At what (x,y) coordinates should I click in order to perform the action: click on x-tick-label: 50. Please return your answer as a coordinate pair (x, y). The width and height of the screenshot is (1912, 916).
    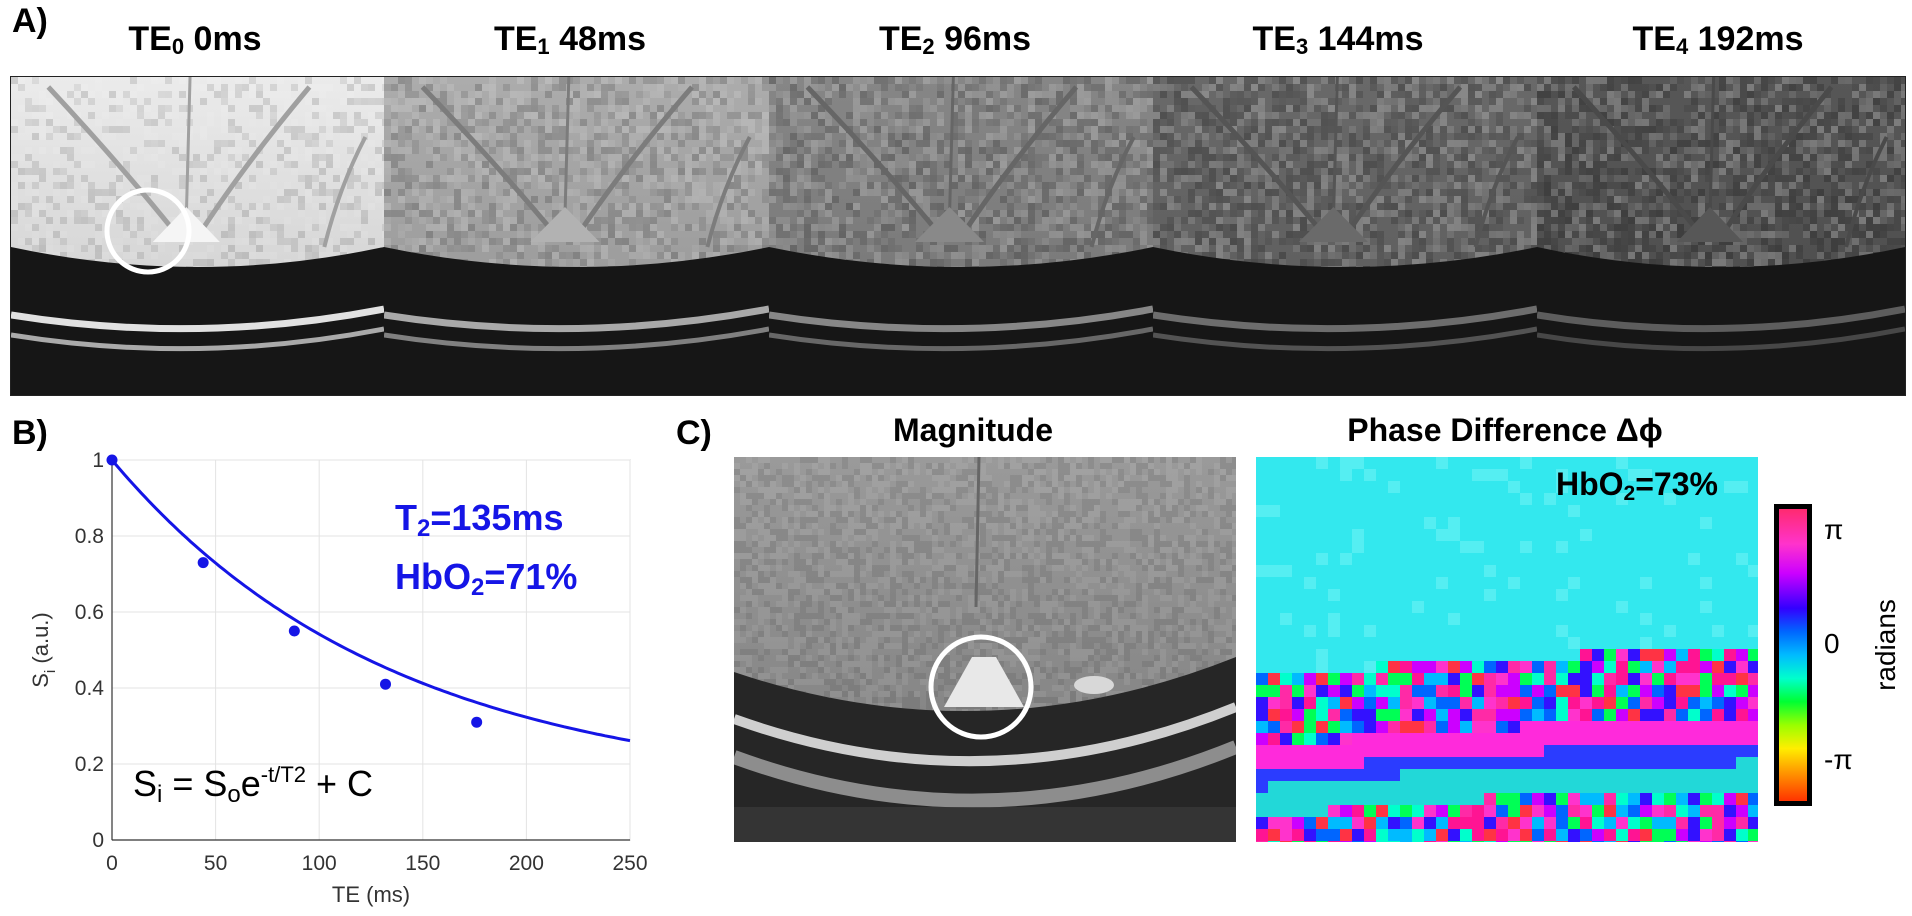
    Looking at the image, I should click on (215, 863).